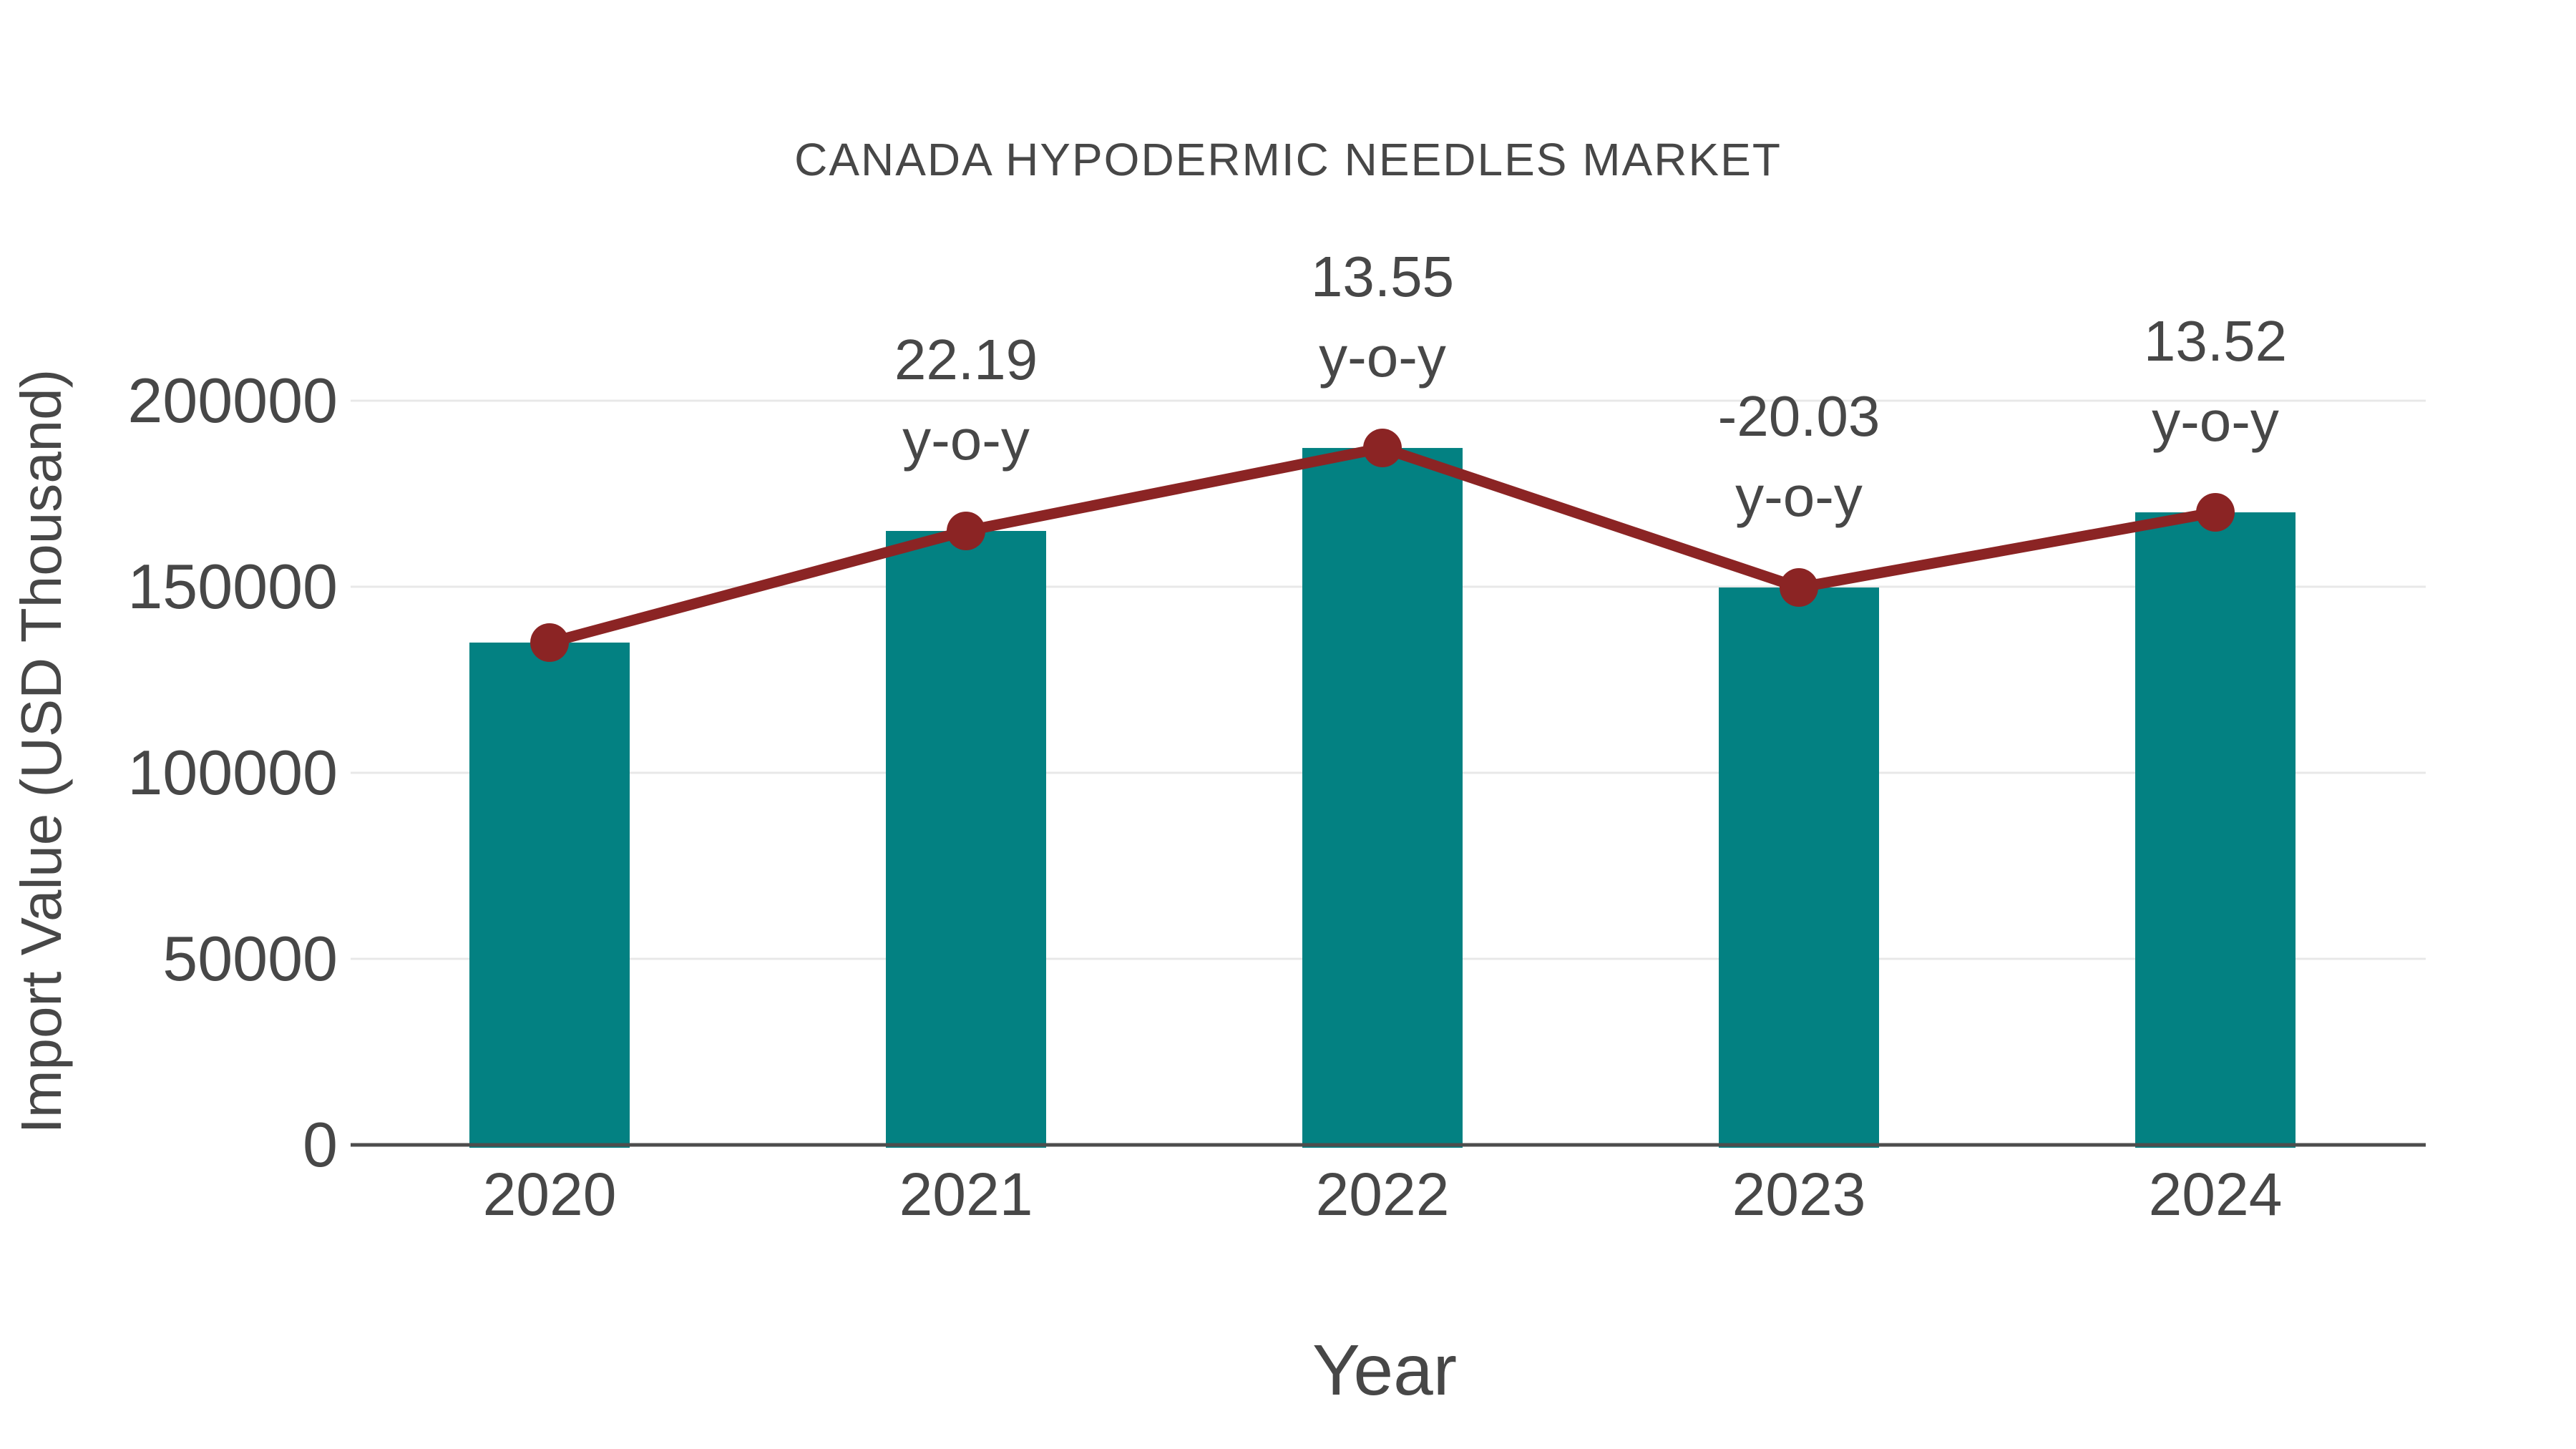 This screenshot has height=1449, width=2576. What do you see at coordinates (1383, 1194) in the screenshot?
I see `x-tick-label: 2022` at bounding box center [1383, 1194].